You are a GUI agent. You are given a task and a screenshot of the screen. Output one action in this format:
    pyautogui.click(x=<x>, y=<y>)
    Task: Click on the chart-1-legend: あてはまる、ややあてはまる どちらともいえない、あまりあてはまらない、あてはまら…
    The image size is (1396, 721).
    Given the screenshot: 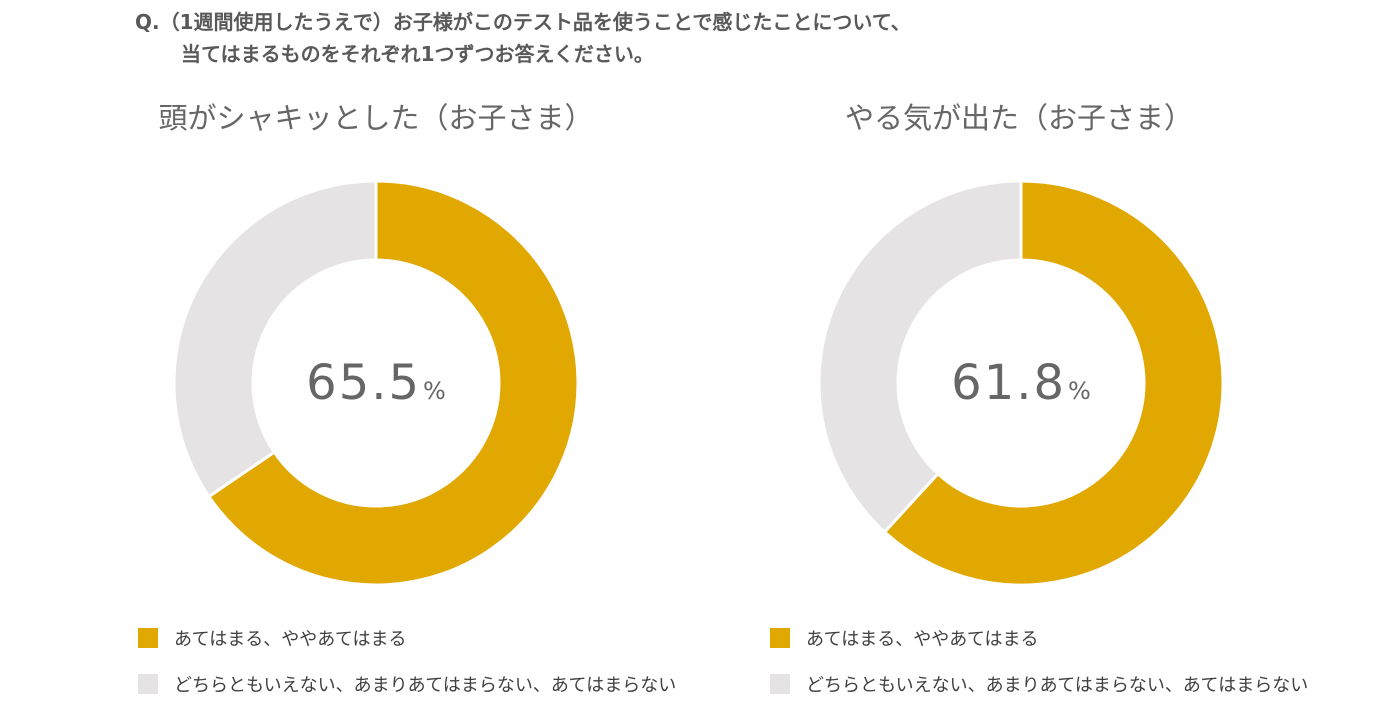 What is the action you would take?
    pyautogui.click(x=407, y=674)
    